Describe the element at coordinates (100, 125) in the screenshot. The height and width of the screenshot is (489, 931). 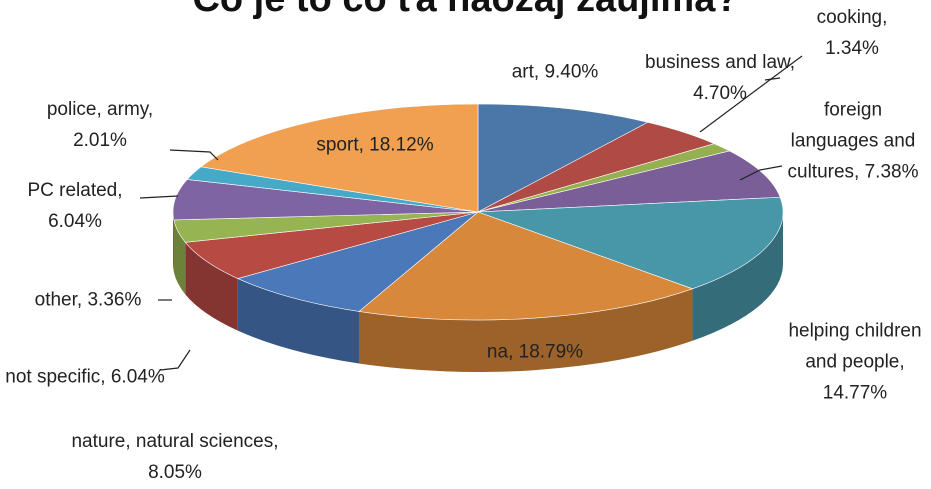
I see `slice-label: police, army, 2.01%` at that location.